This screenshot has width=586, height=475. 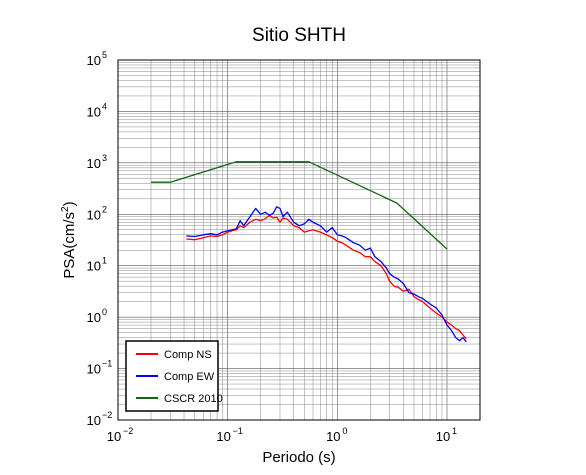 What do you see at coordinates (299, 205) in the screenshot?
I see `series-line-cscr-2010` at bounding box center [299, 205].